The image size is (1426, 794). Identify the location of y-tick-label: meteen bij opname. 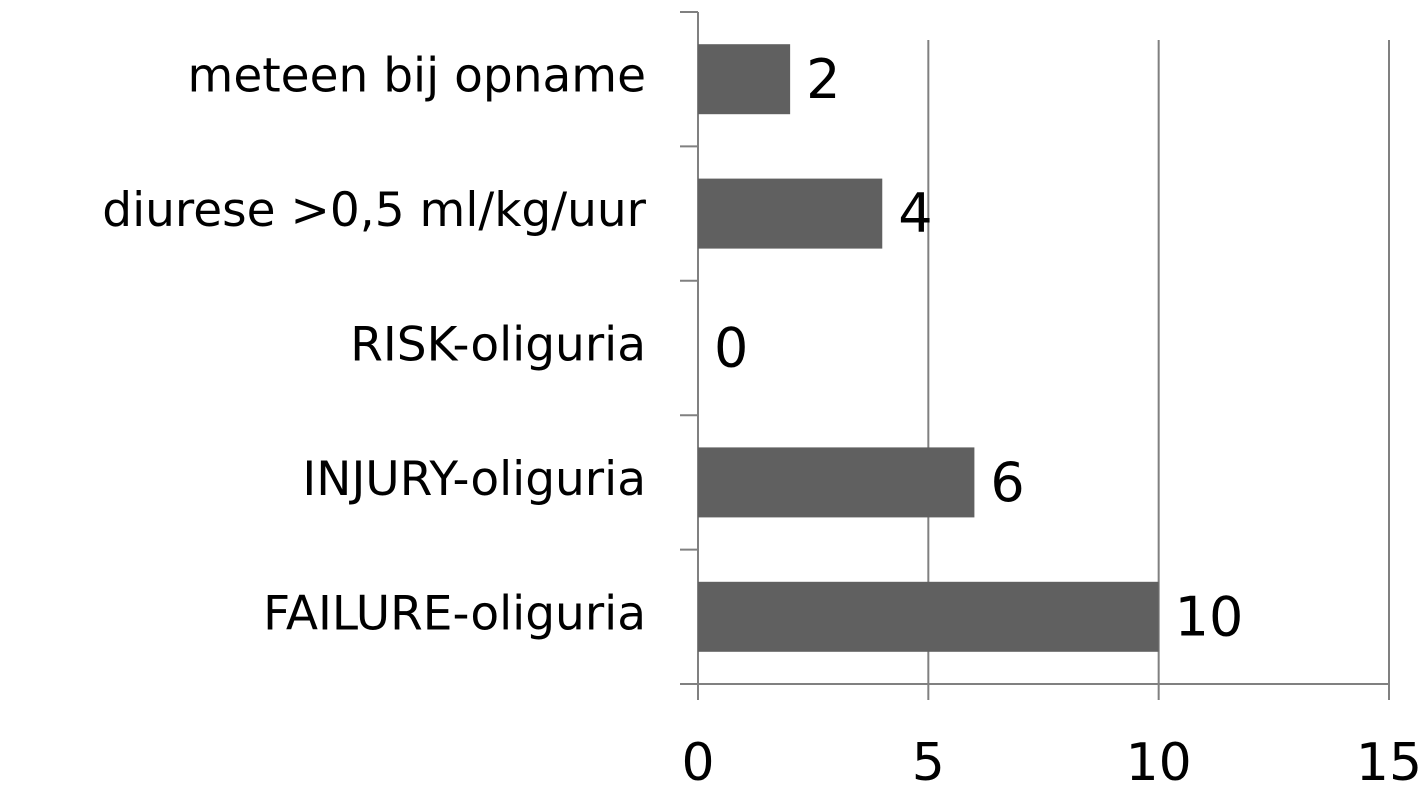
(417, 76).